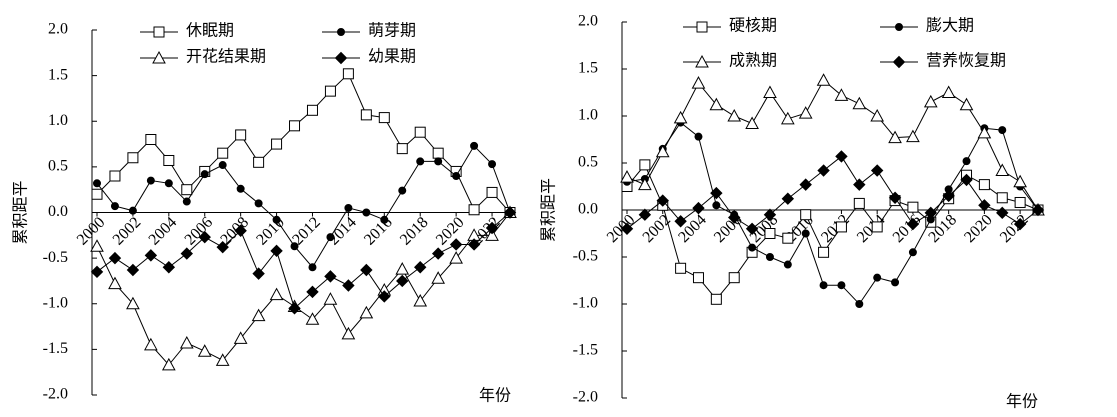  Describe the element at coordinates (226, 57) in the screenshot. I see `legend-label: 开花结果期` at that location.